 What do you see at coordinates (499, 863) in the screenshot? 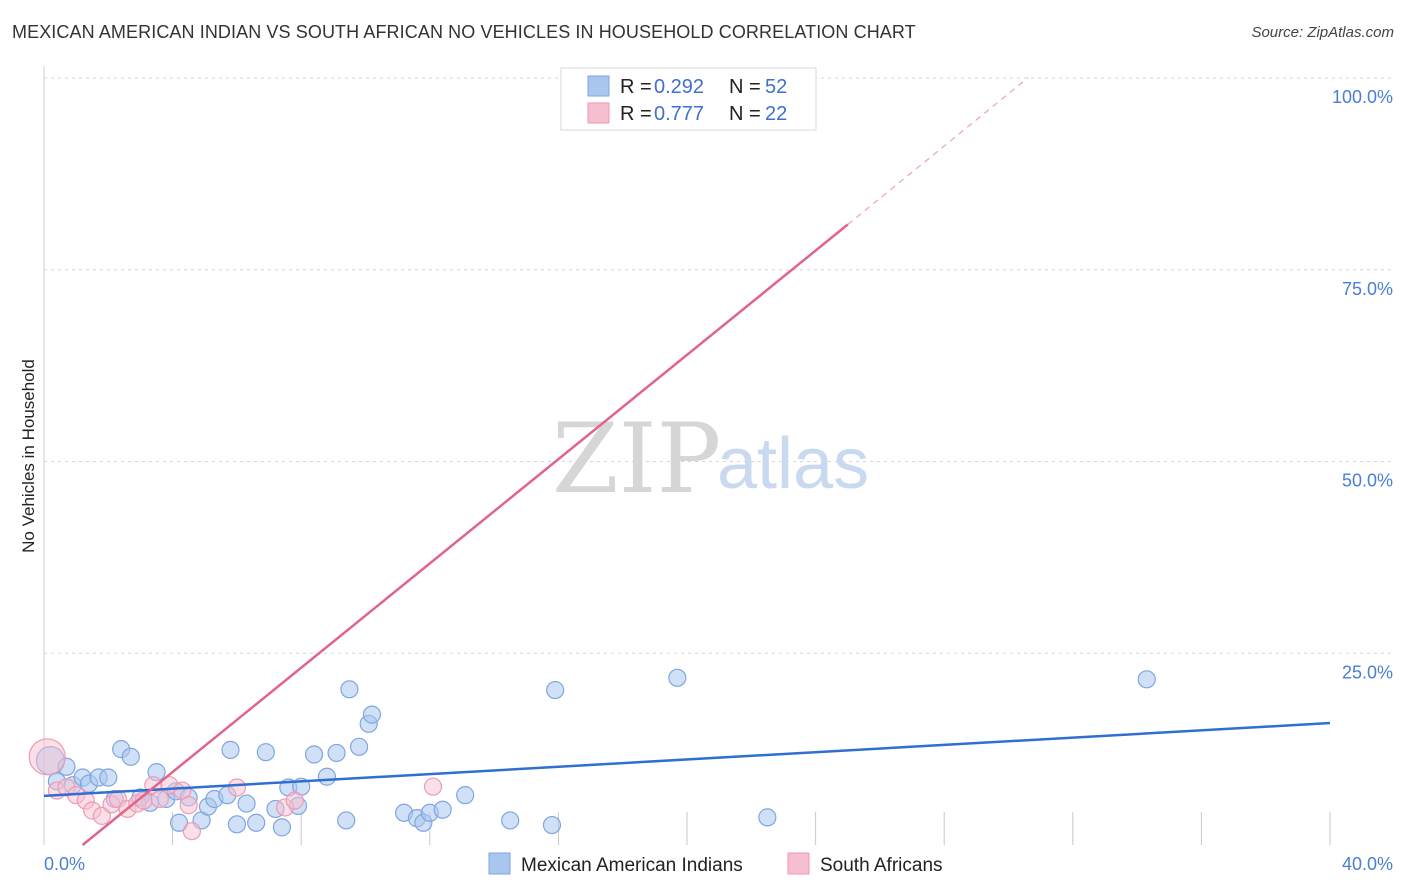
I see `bottom-legend-swatch-blue` at bounding box center [499, 863].